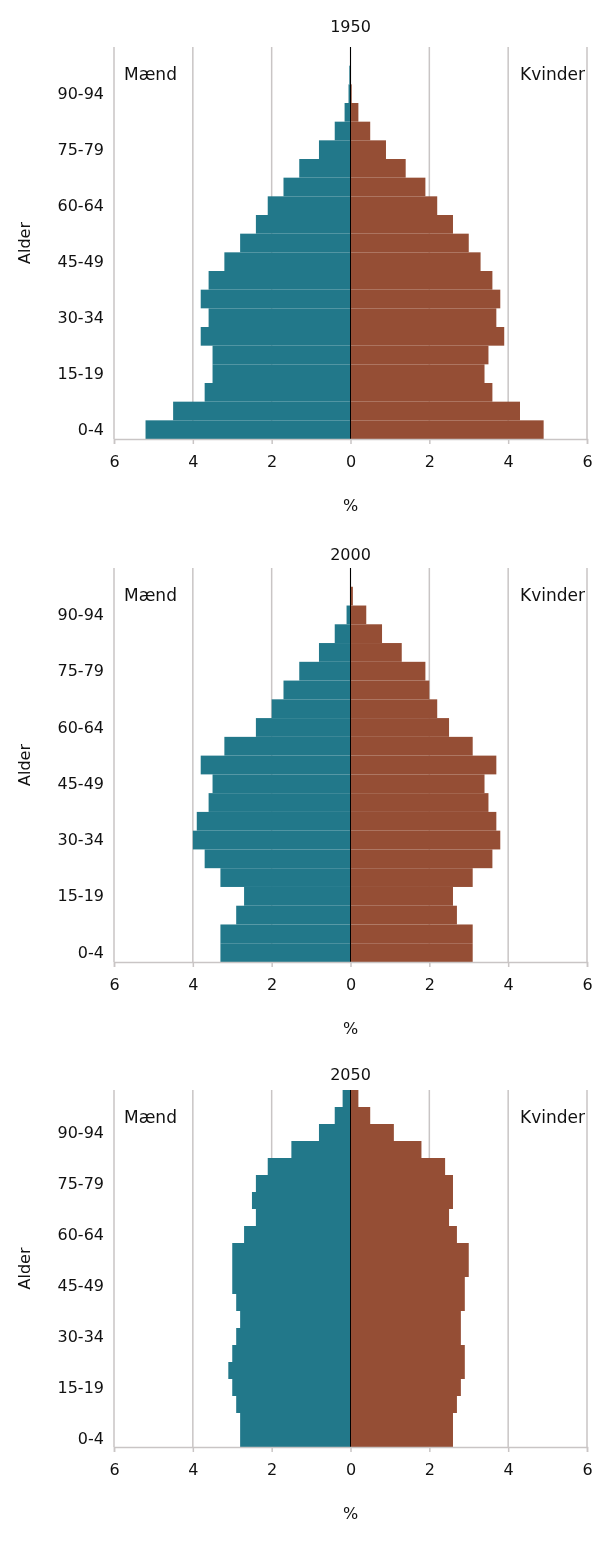 The width and height of the screenshot is (596, 1560). I want to click on chart-title: 2050, so click(350, 1074).